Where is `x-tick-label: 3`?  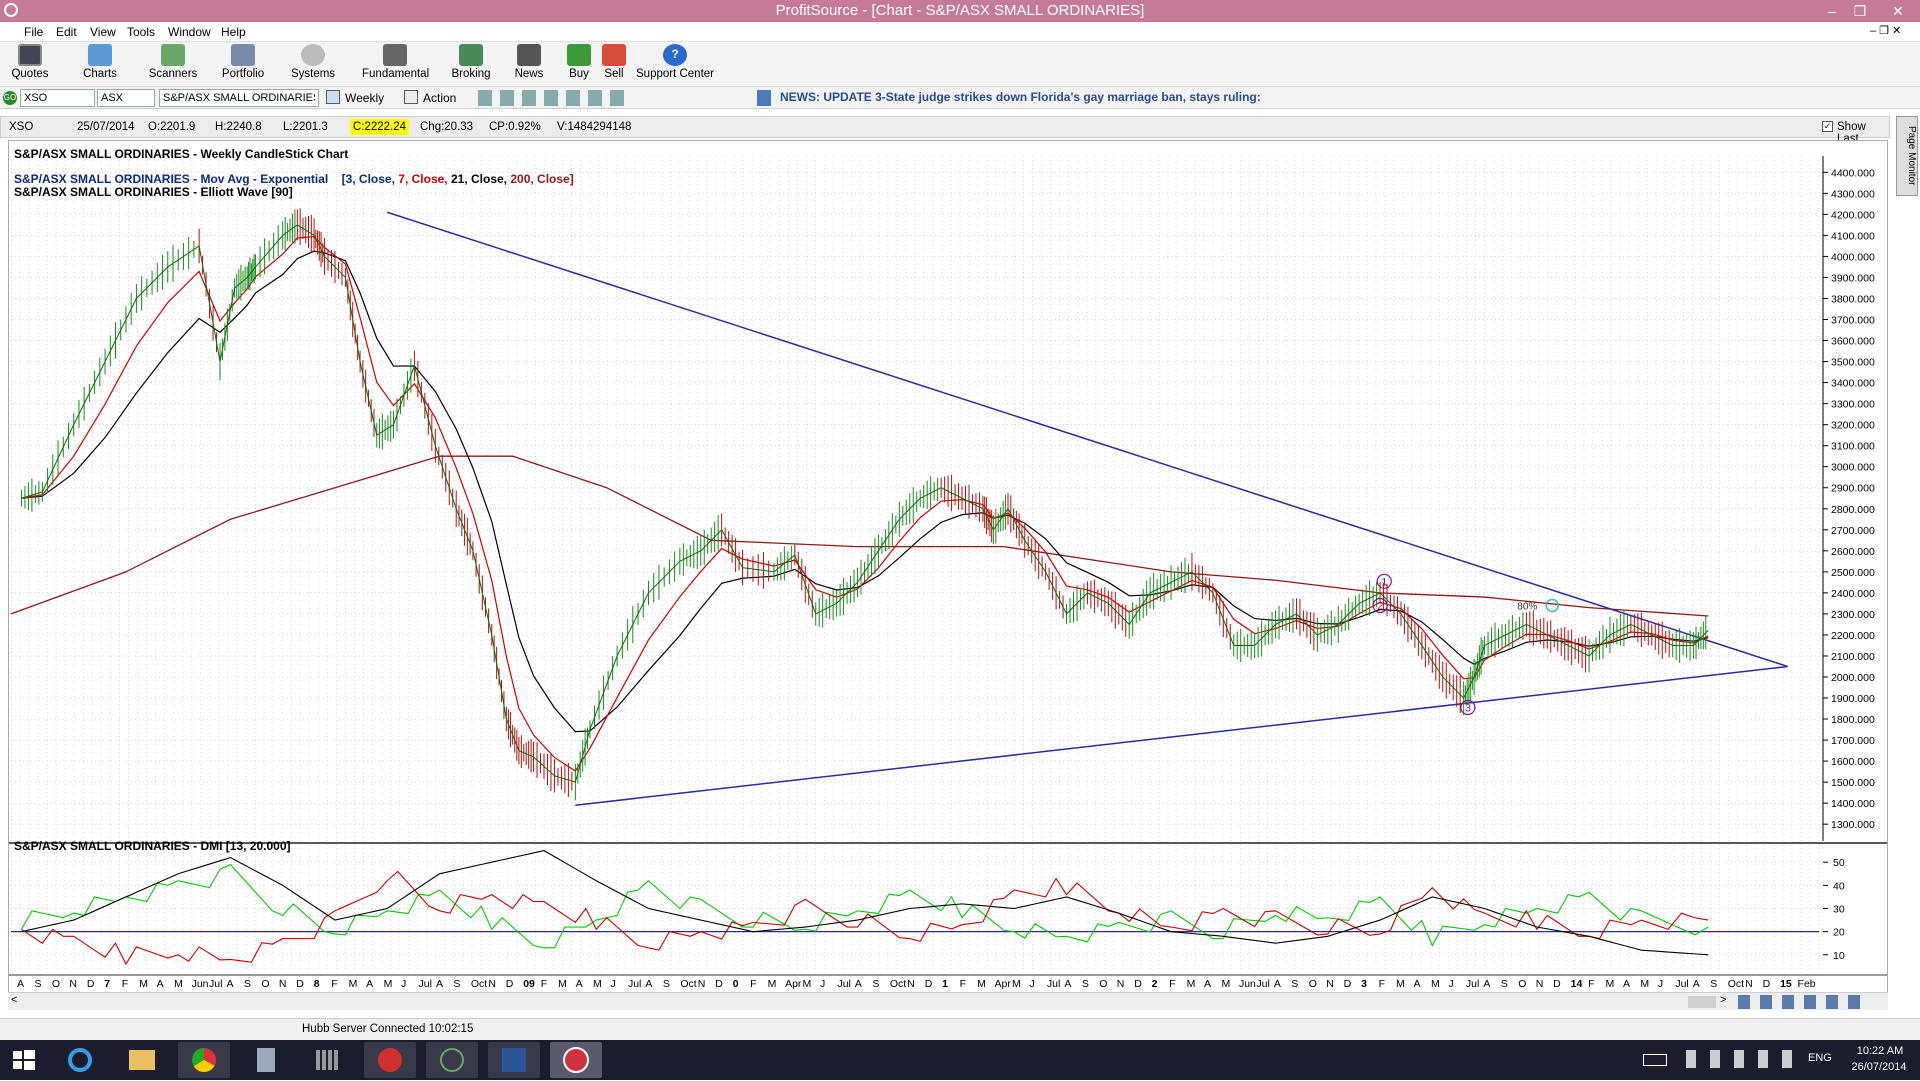
x-tick-label: 3 is located at coordinates (1364, 984).